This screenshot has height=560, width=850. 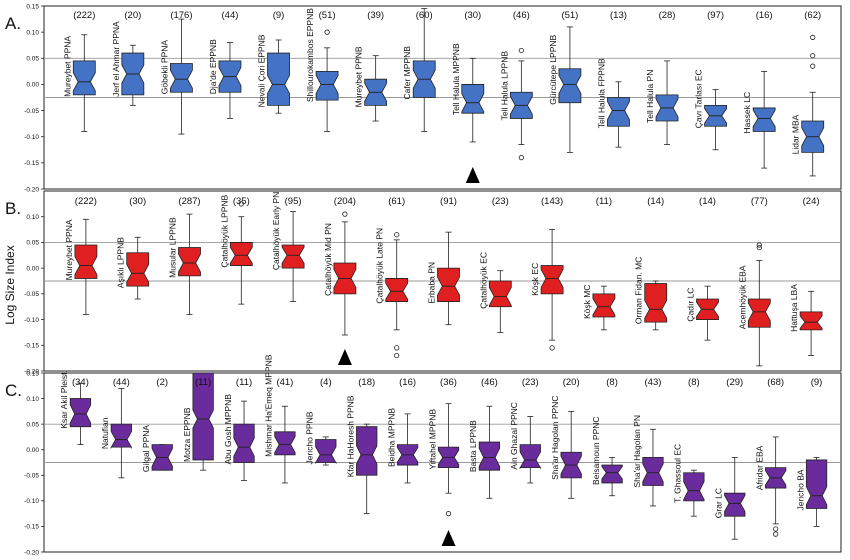 What do you see at coordinates (794, 308) in the screenshot?
I see `site-label: Hattuşa LBA` at bounding box center [794, 308].